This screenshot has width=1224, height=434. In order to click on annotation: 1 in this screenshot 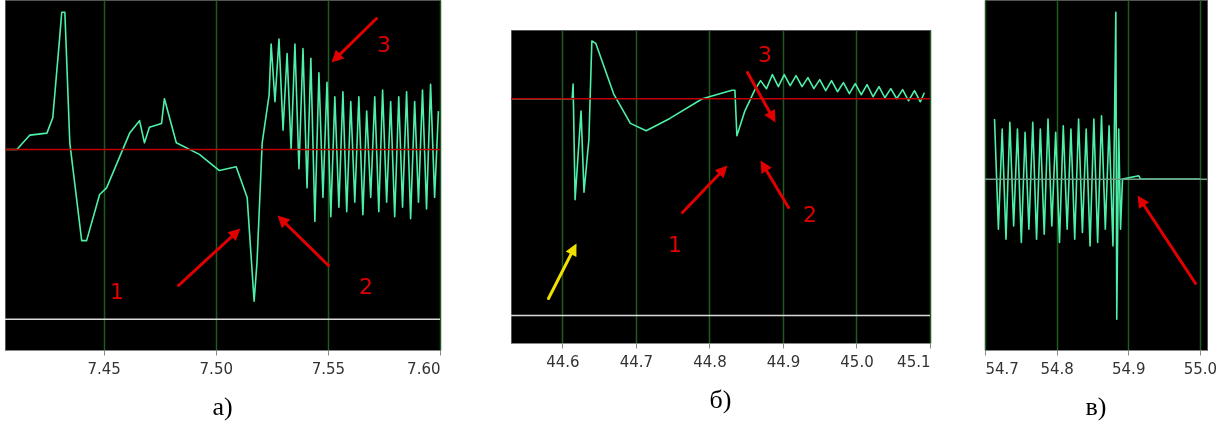, I will do `click(117, 291)`.